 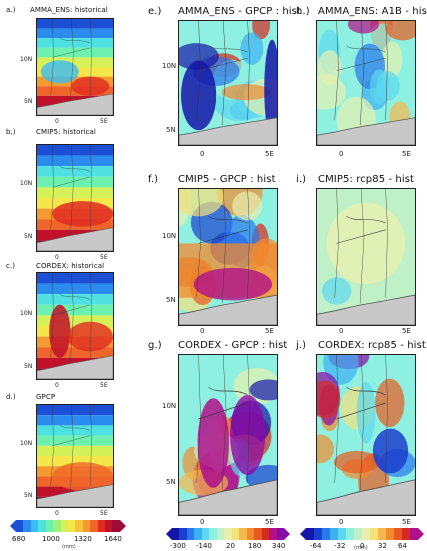 I want to click on panel-label: i.), so click(x=301, y=179).